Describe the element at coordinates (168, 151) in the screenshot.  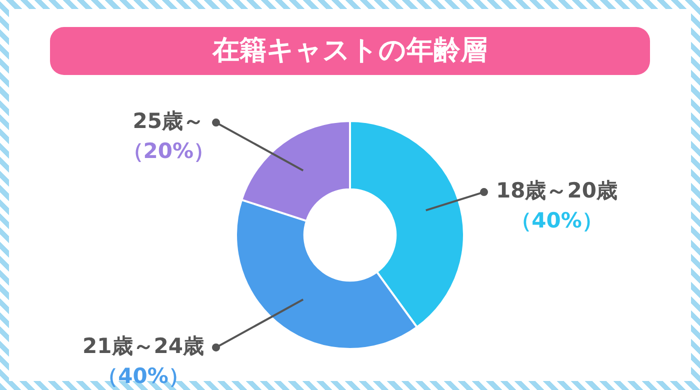
I see `data-label: （20%）` at that location.